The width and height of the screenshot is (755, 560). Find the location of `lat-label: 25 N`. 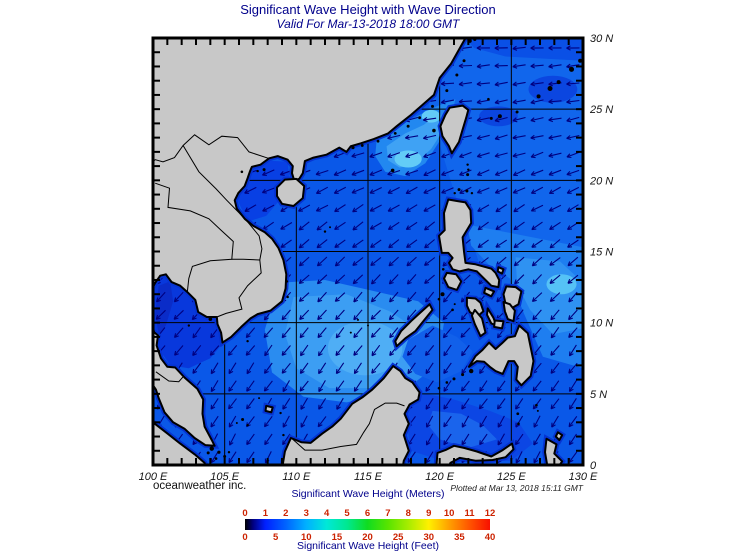

lat-label: 25 N is located at coordinates (601, 110).